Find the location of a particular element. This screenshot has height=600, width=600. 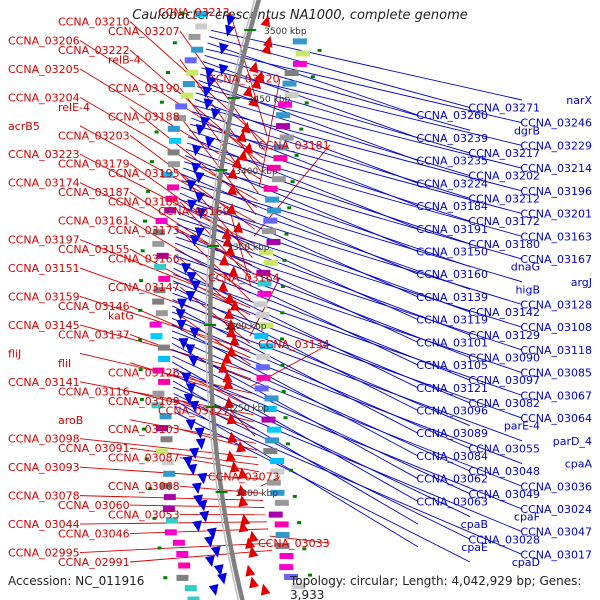

kbp-label: 3400 kbp is located at coordinates (256, 172).